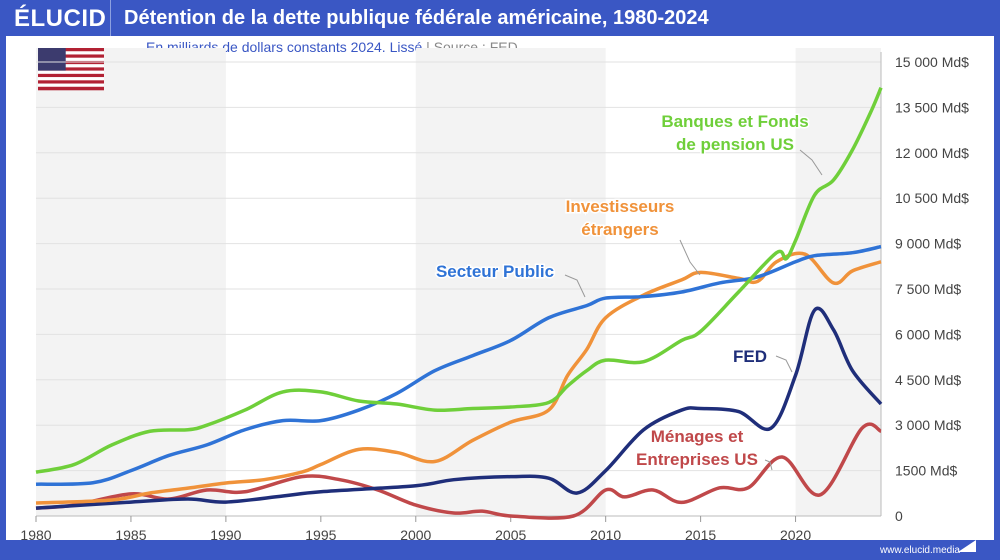 This screenshot has height=560, width=1000. I want to click on x-tick-label: 2000, so click(415, 535).